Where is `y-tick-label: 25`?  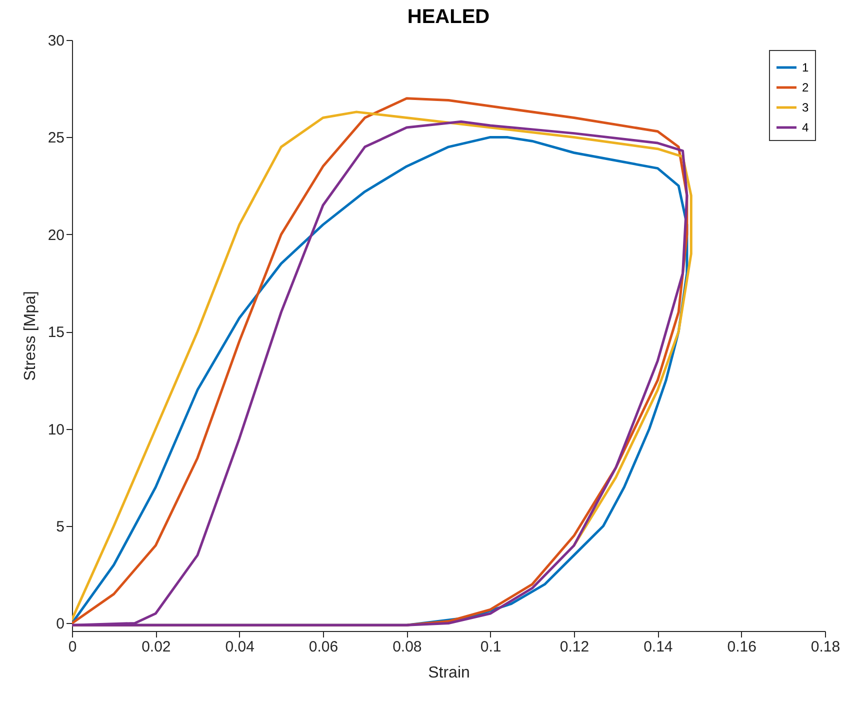 y-tick-label: 25 is located at coordinates (56, 138).